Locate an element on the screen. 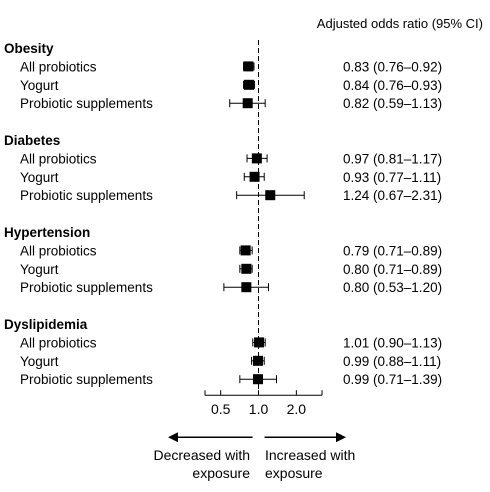  estimate-text: 0.80 (0.71–0.89) is located at coordinates (392, 269).